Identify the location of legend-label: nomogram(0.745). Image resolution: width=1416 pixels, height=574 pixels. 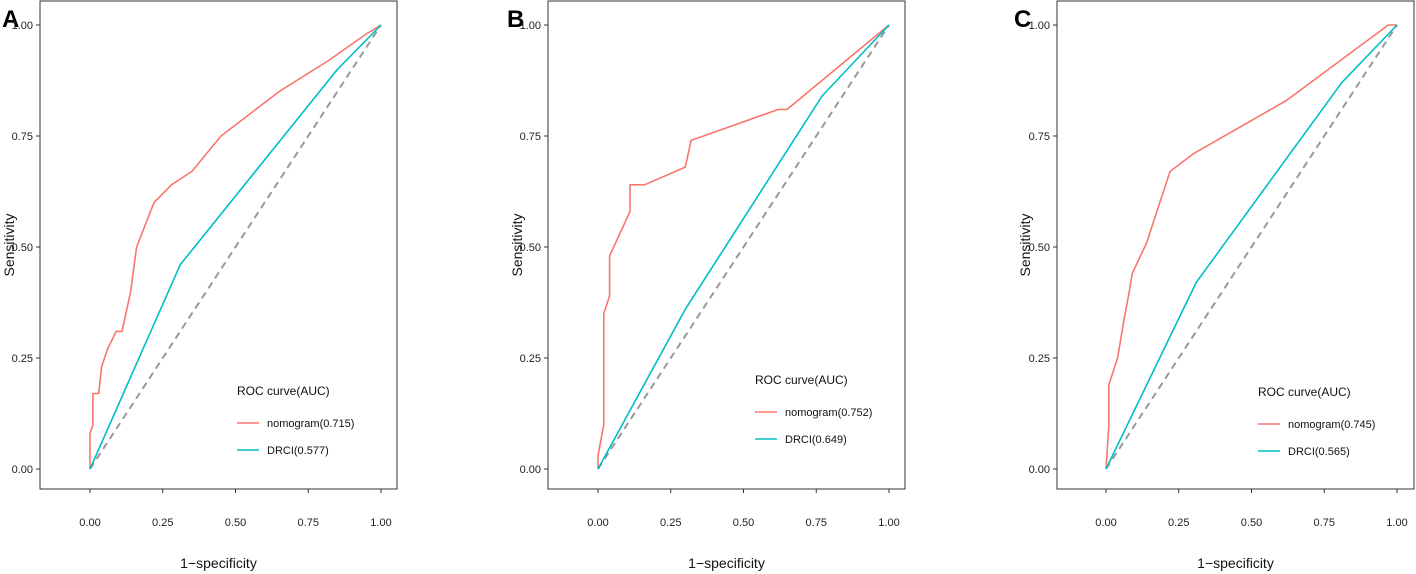
(1331, 425).